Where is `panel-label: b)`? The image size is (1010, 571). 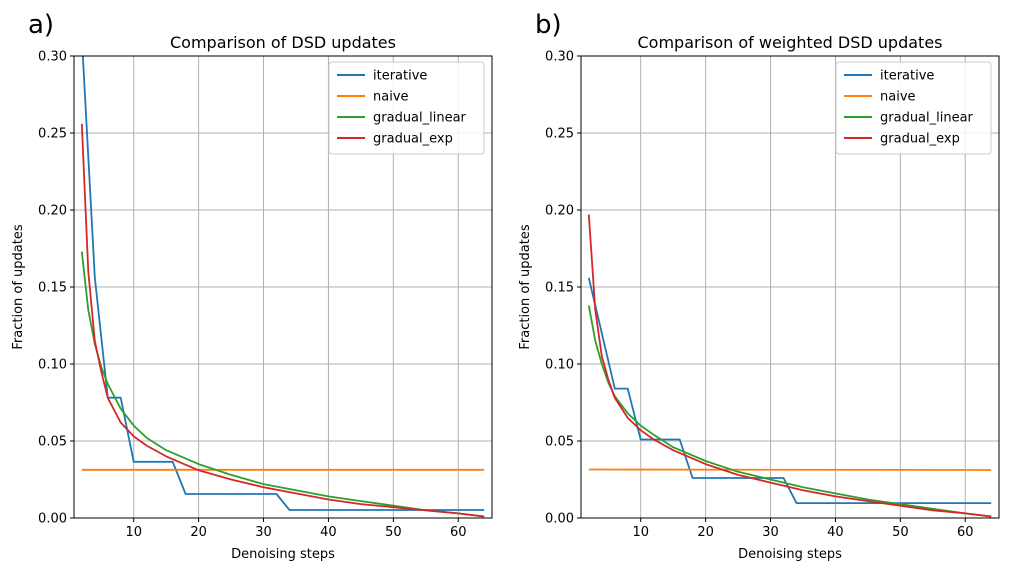
panel-label: b) is located at coordinates (548, 25).